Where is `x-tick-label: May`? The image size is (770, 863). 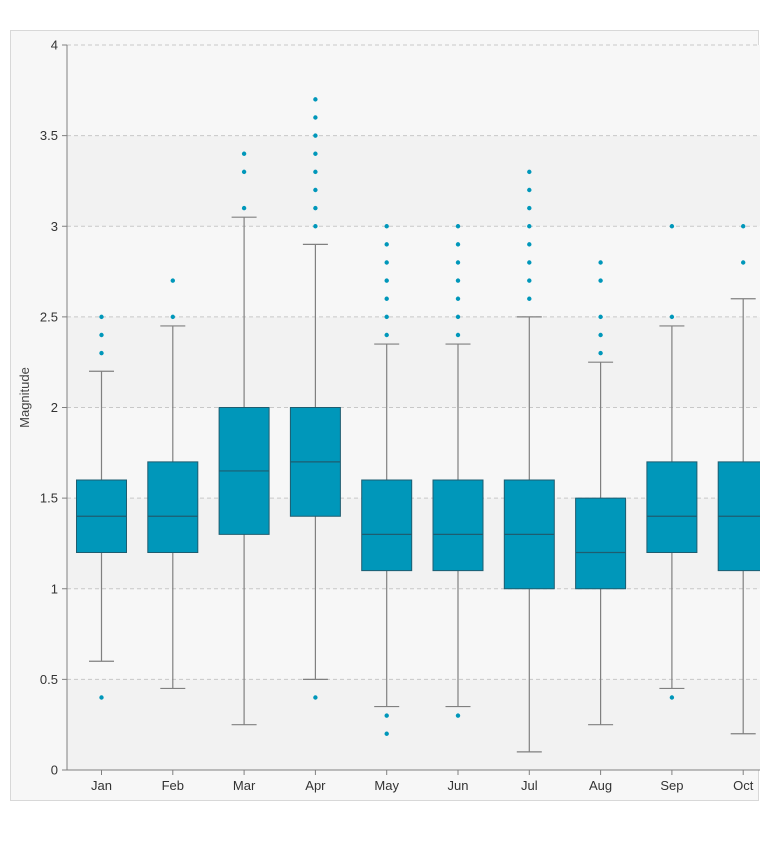
x-tick-label: May is located at coordinates (386, 785).